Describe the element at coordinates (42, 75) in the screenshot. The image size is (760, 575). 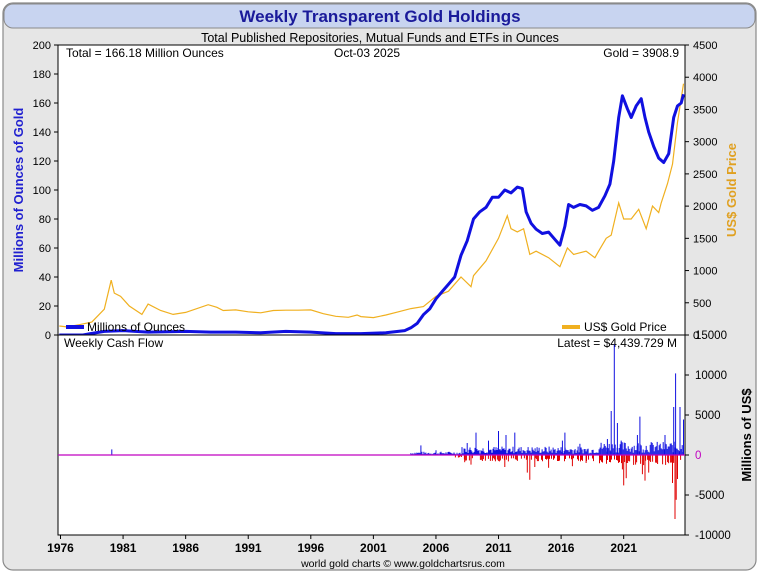
I see `left-tick-label: 180` at that location.